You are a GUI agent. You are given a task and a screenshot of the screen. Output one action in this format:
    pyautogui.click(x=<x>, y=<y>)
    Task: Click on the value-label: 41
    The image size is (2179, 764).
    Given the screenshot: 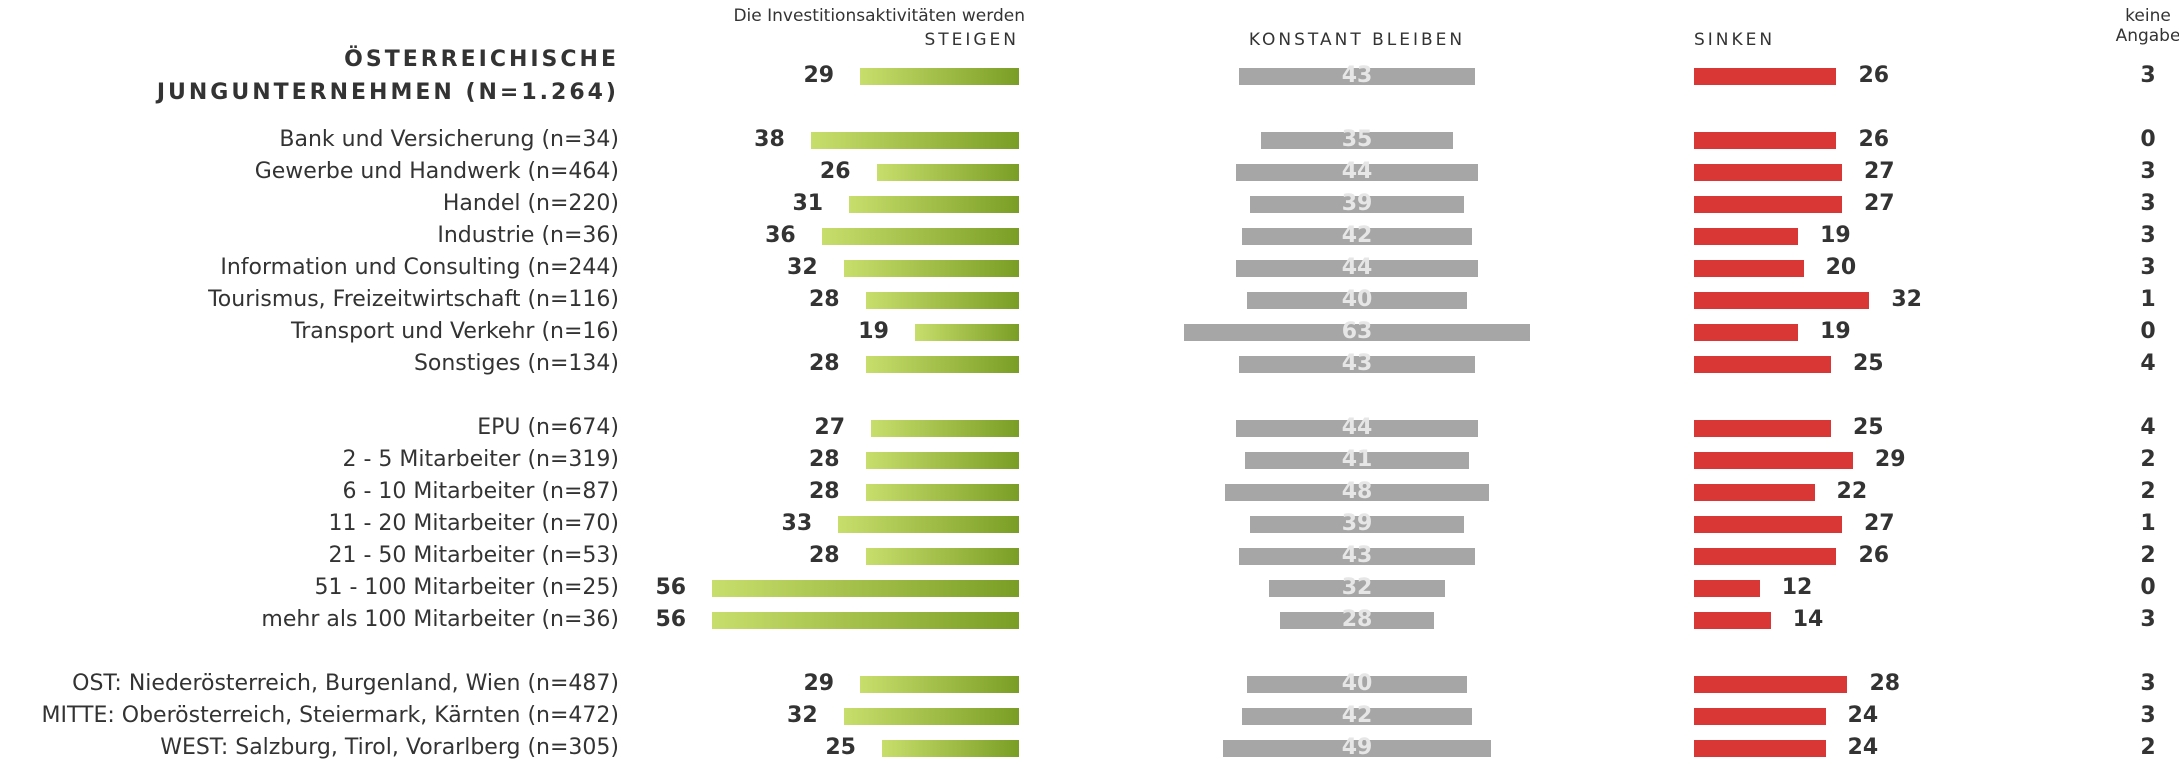 What is the action you would take?
    pyautogui.click(x=1357, y=459)
    